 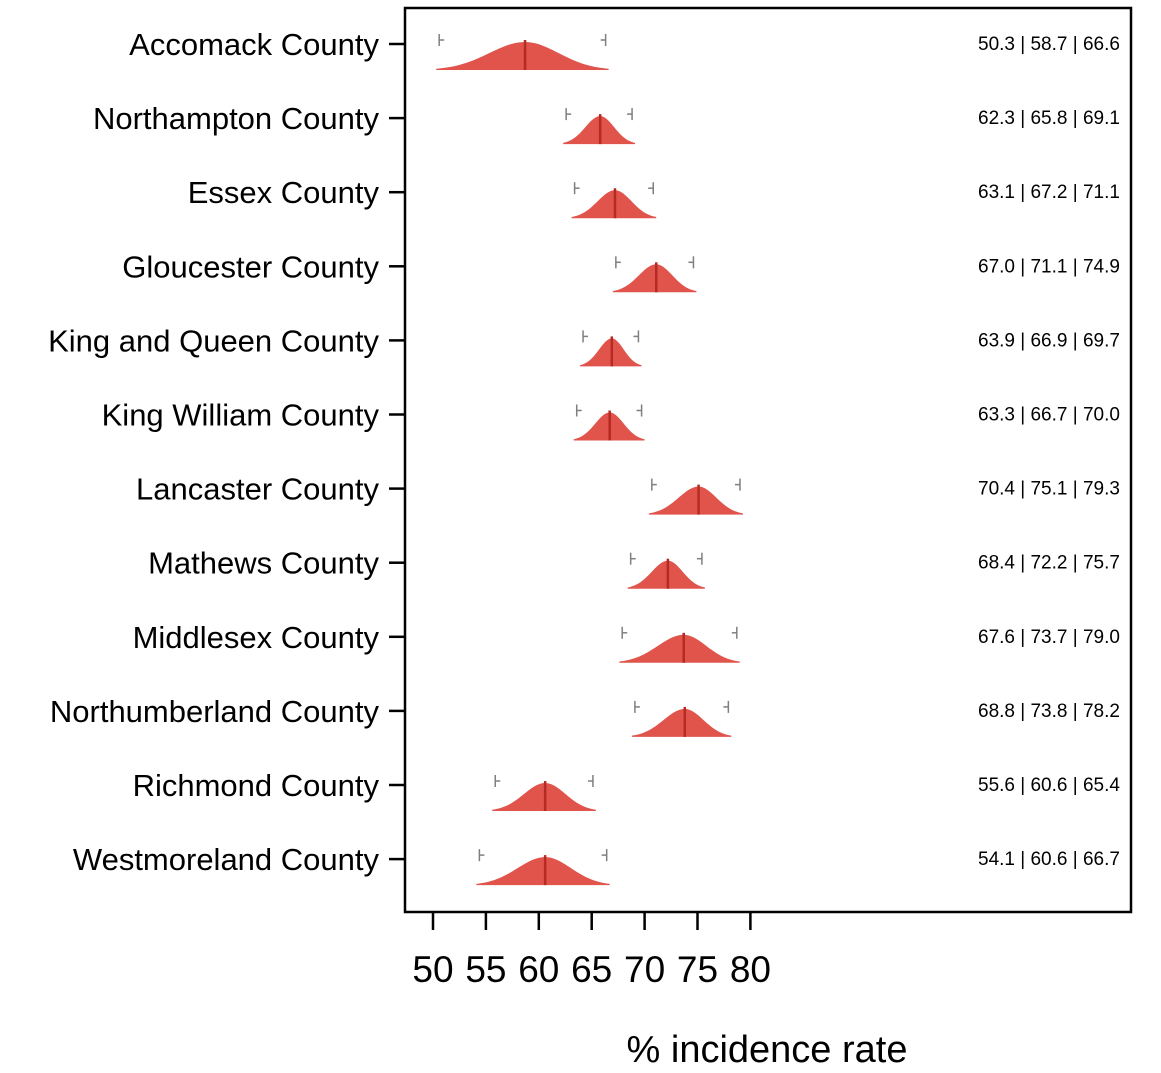 What do you see at coordinates (644, 969) in the screenshot?
I see `x-tick-label: 70` at bounding box center [644, 969].